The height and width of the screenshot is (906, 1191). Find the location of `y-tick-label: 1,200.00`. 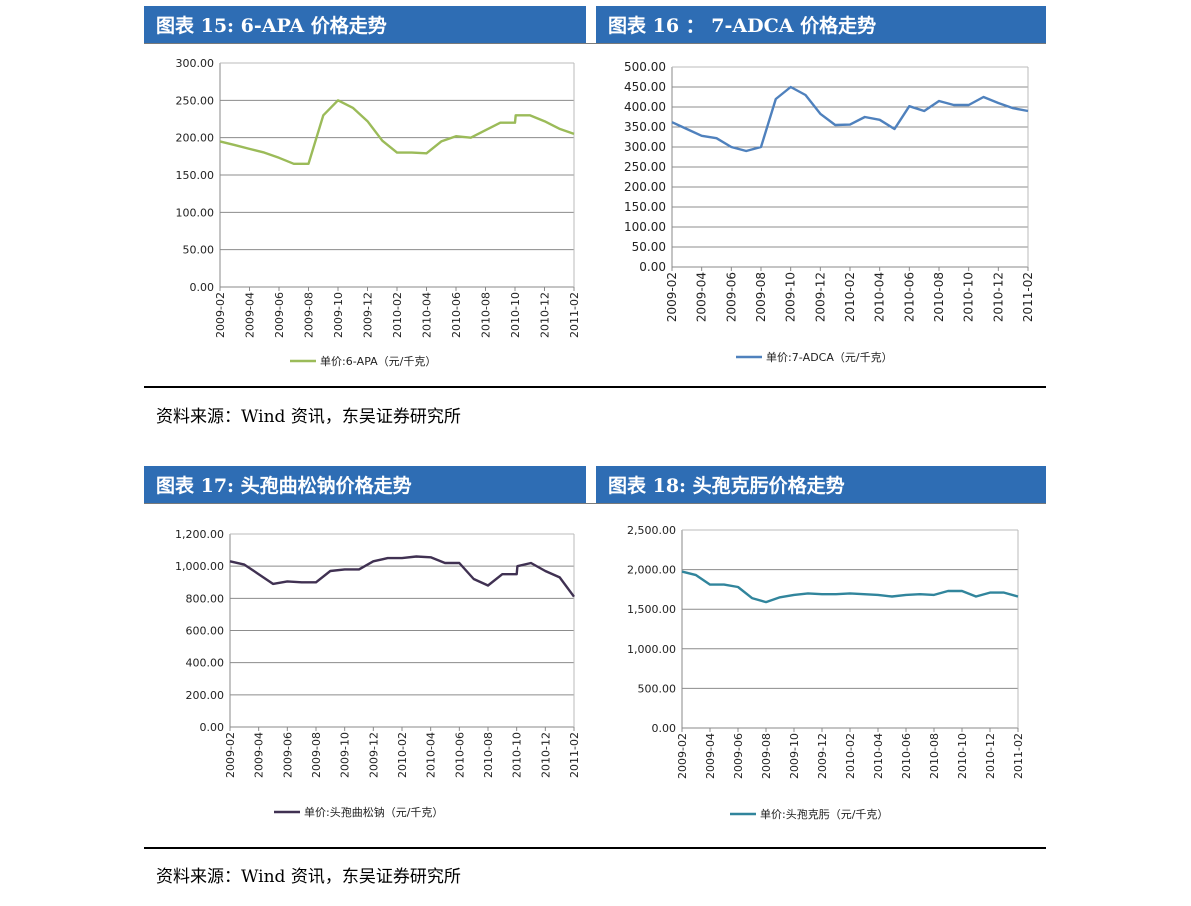

y-tick-label: 1,200.00 is located at coordinates (199, 534).